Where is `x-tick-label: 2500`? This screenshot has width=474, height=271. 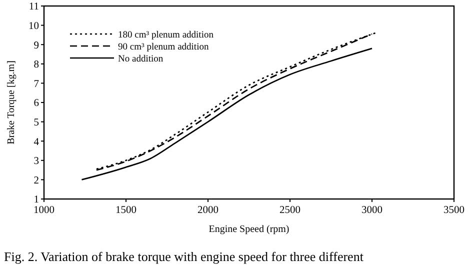
x-tick-label: 2500 is located at coordinates (290, 210).